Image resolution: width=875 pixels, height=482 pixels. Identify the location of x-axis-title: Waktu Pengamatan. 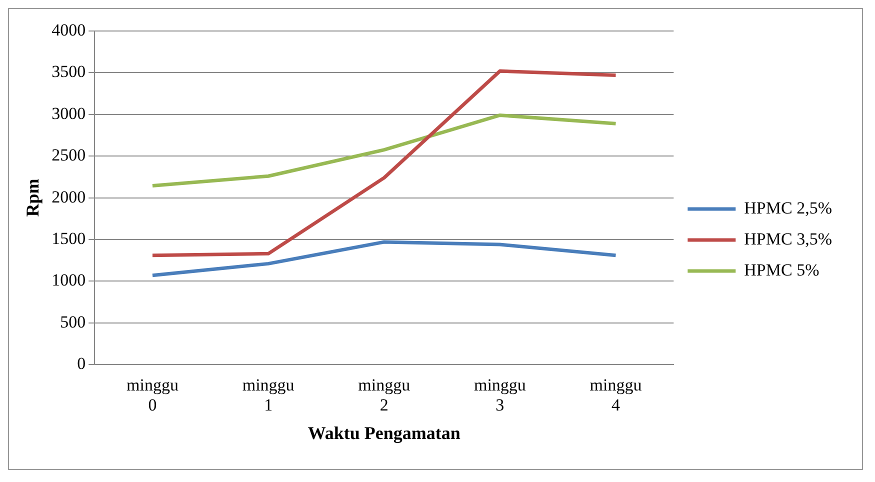
(384, 432).